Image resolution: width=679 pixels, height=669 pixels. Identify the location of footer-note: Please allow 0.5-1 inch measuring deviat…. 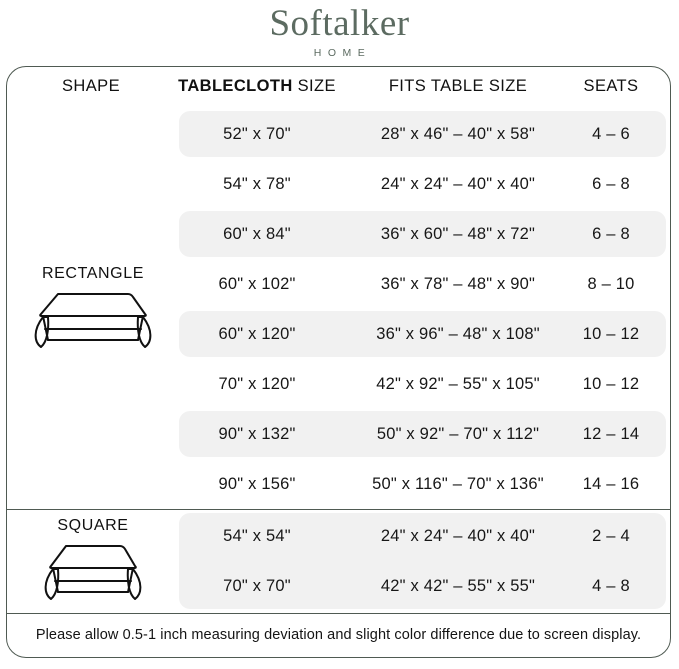
(338, 635).